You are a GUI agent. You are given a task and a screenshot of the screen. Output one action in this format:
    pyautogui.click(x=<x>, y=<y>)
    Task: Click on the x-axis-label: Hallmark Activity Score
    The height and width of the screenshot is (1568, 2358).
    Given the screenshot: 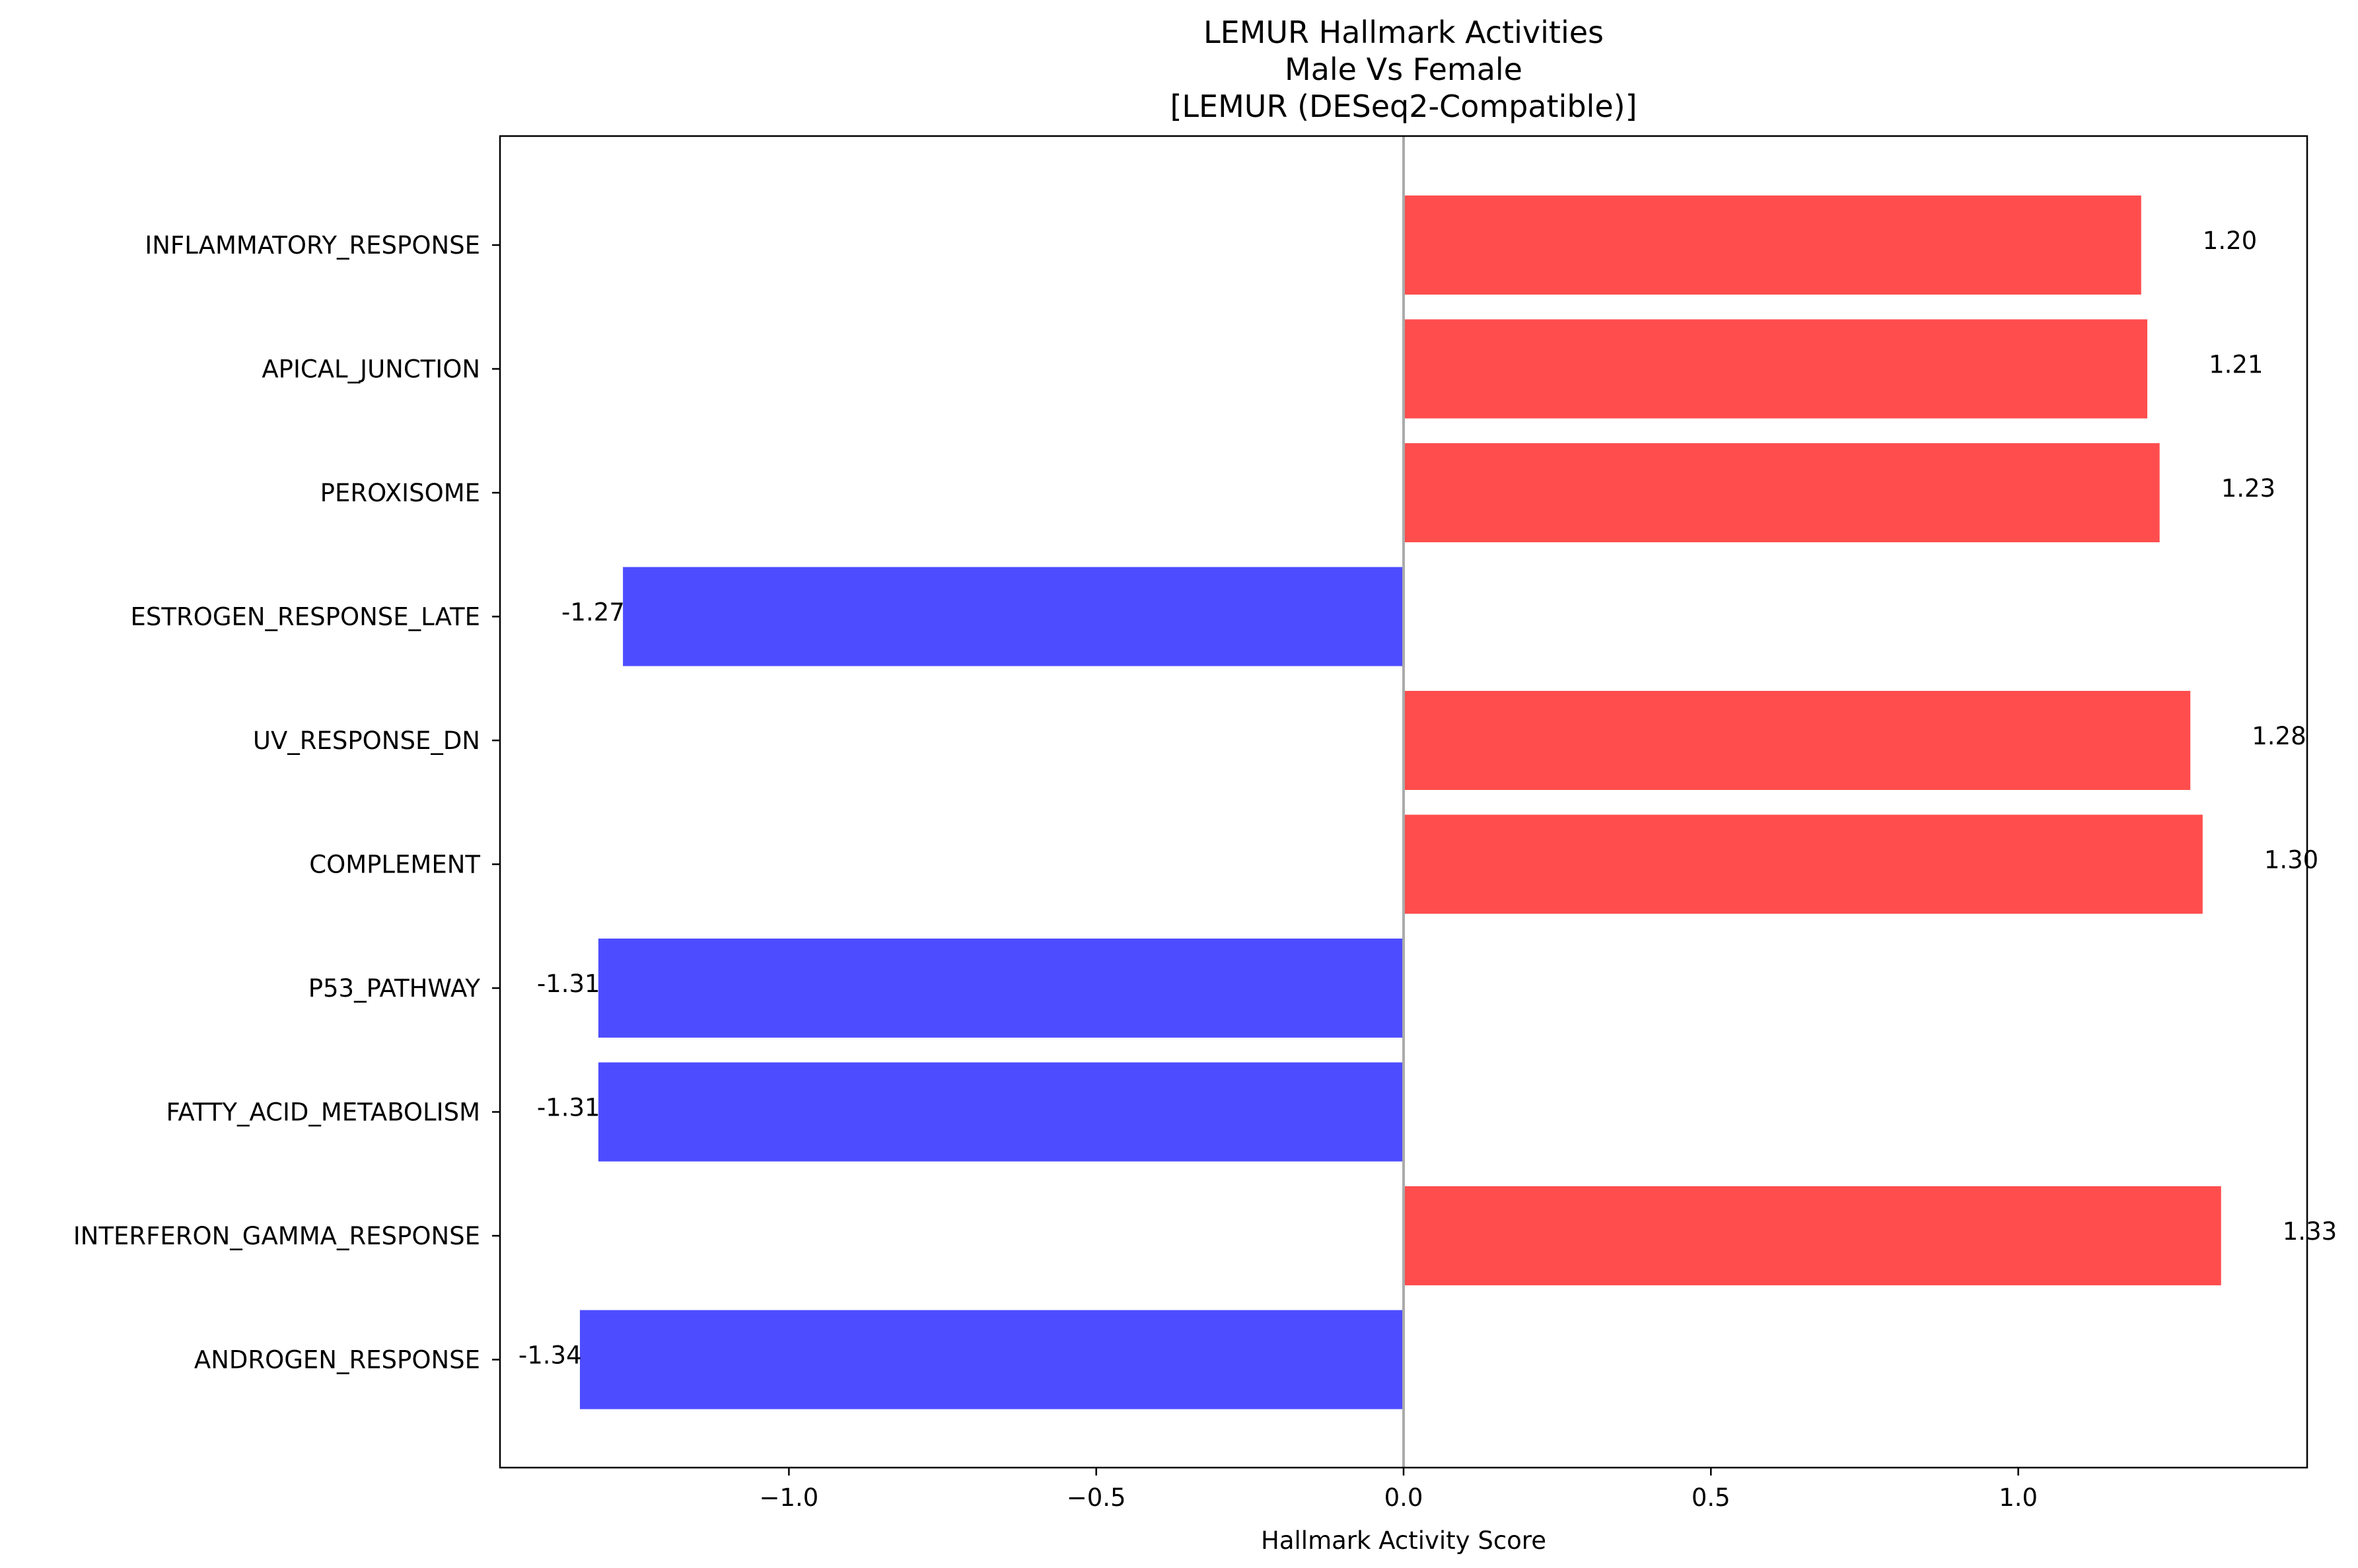 What is the action you would take?
    pyautogui.click(x=1403, y=1540)
    